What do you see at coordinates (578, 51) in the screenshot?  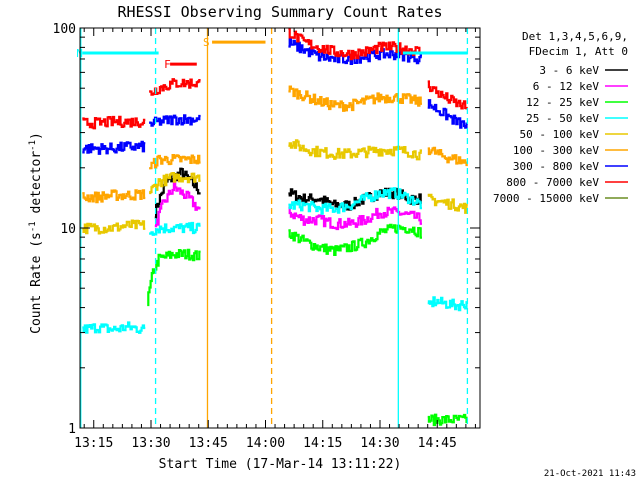 I see `legend-header-1: FDecim 1, Att 0` at bounding box center [578, 51].